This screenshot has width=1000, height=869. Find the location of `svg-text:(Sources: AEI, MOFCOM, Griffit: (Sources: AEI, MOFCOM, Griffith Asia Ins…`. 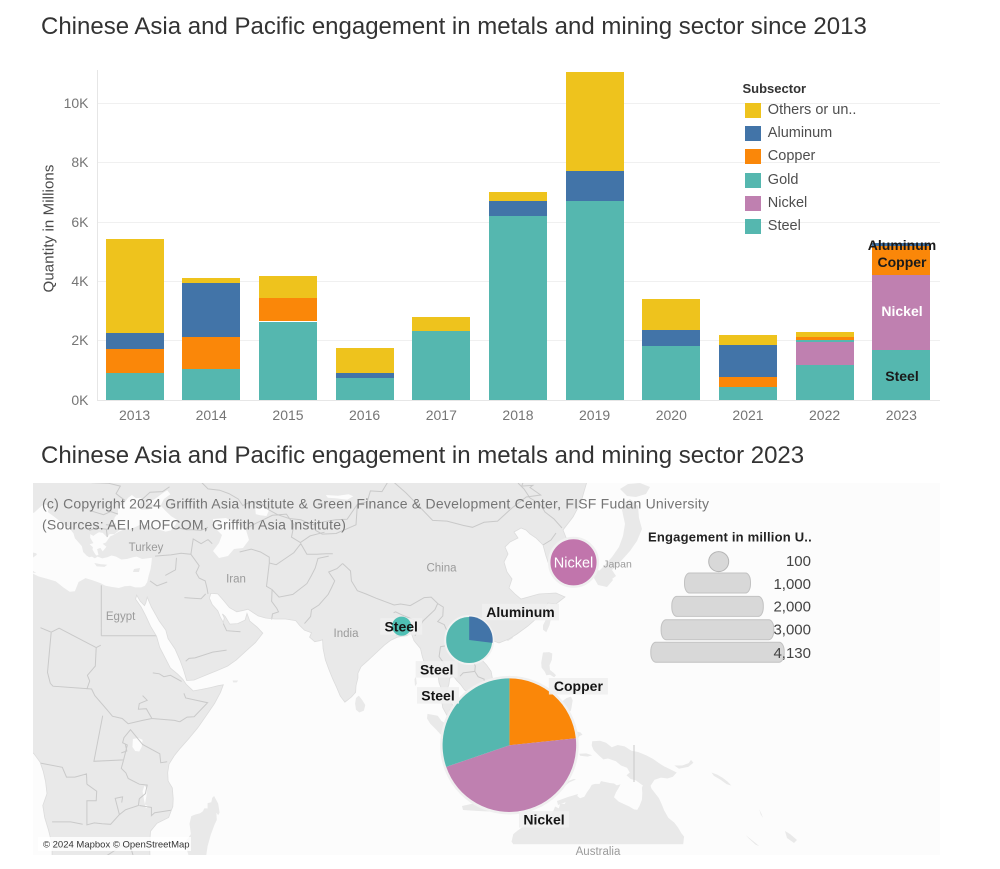

svg-text:(Sources: AEI, MOFCOM, Griffit: (Sources: AEI, MOFCOM, Griffith Asia Ins… is located at coordinates (194, 525).